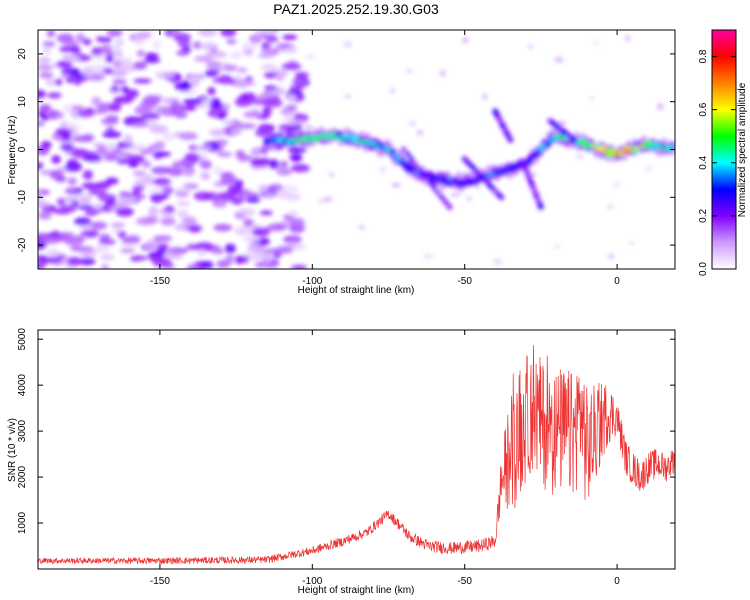  Describe the element at coordinates (356, 290) in the screenshot. I see `heatmap-x-label: Height of straight line (km)` at that location.